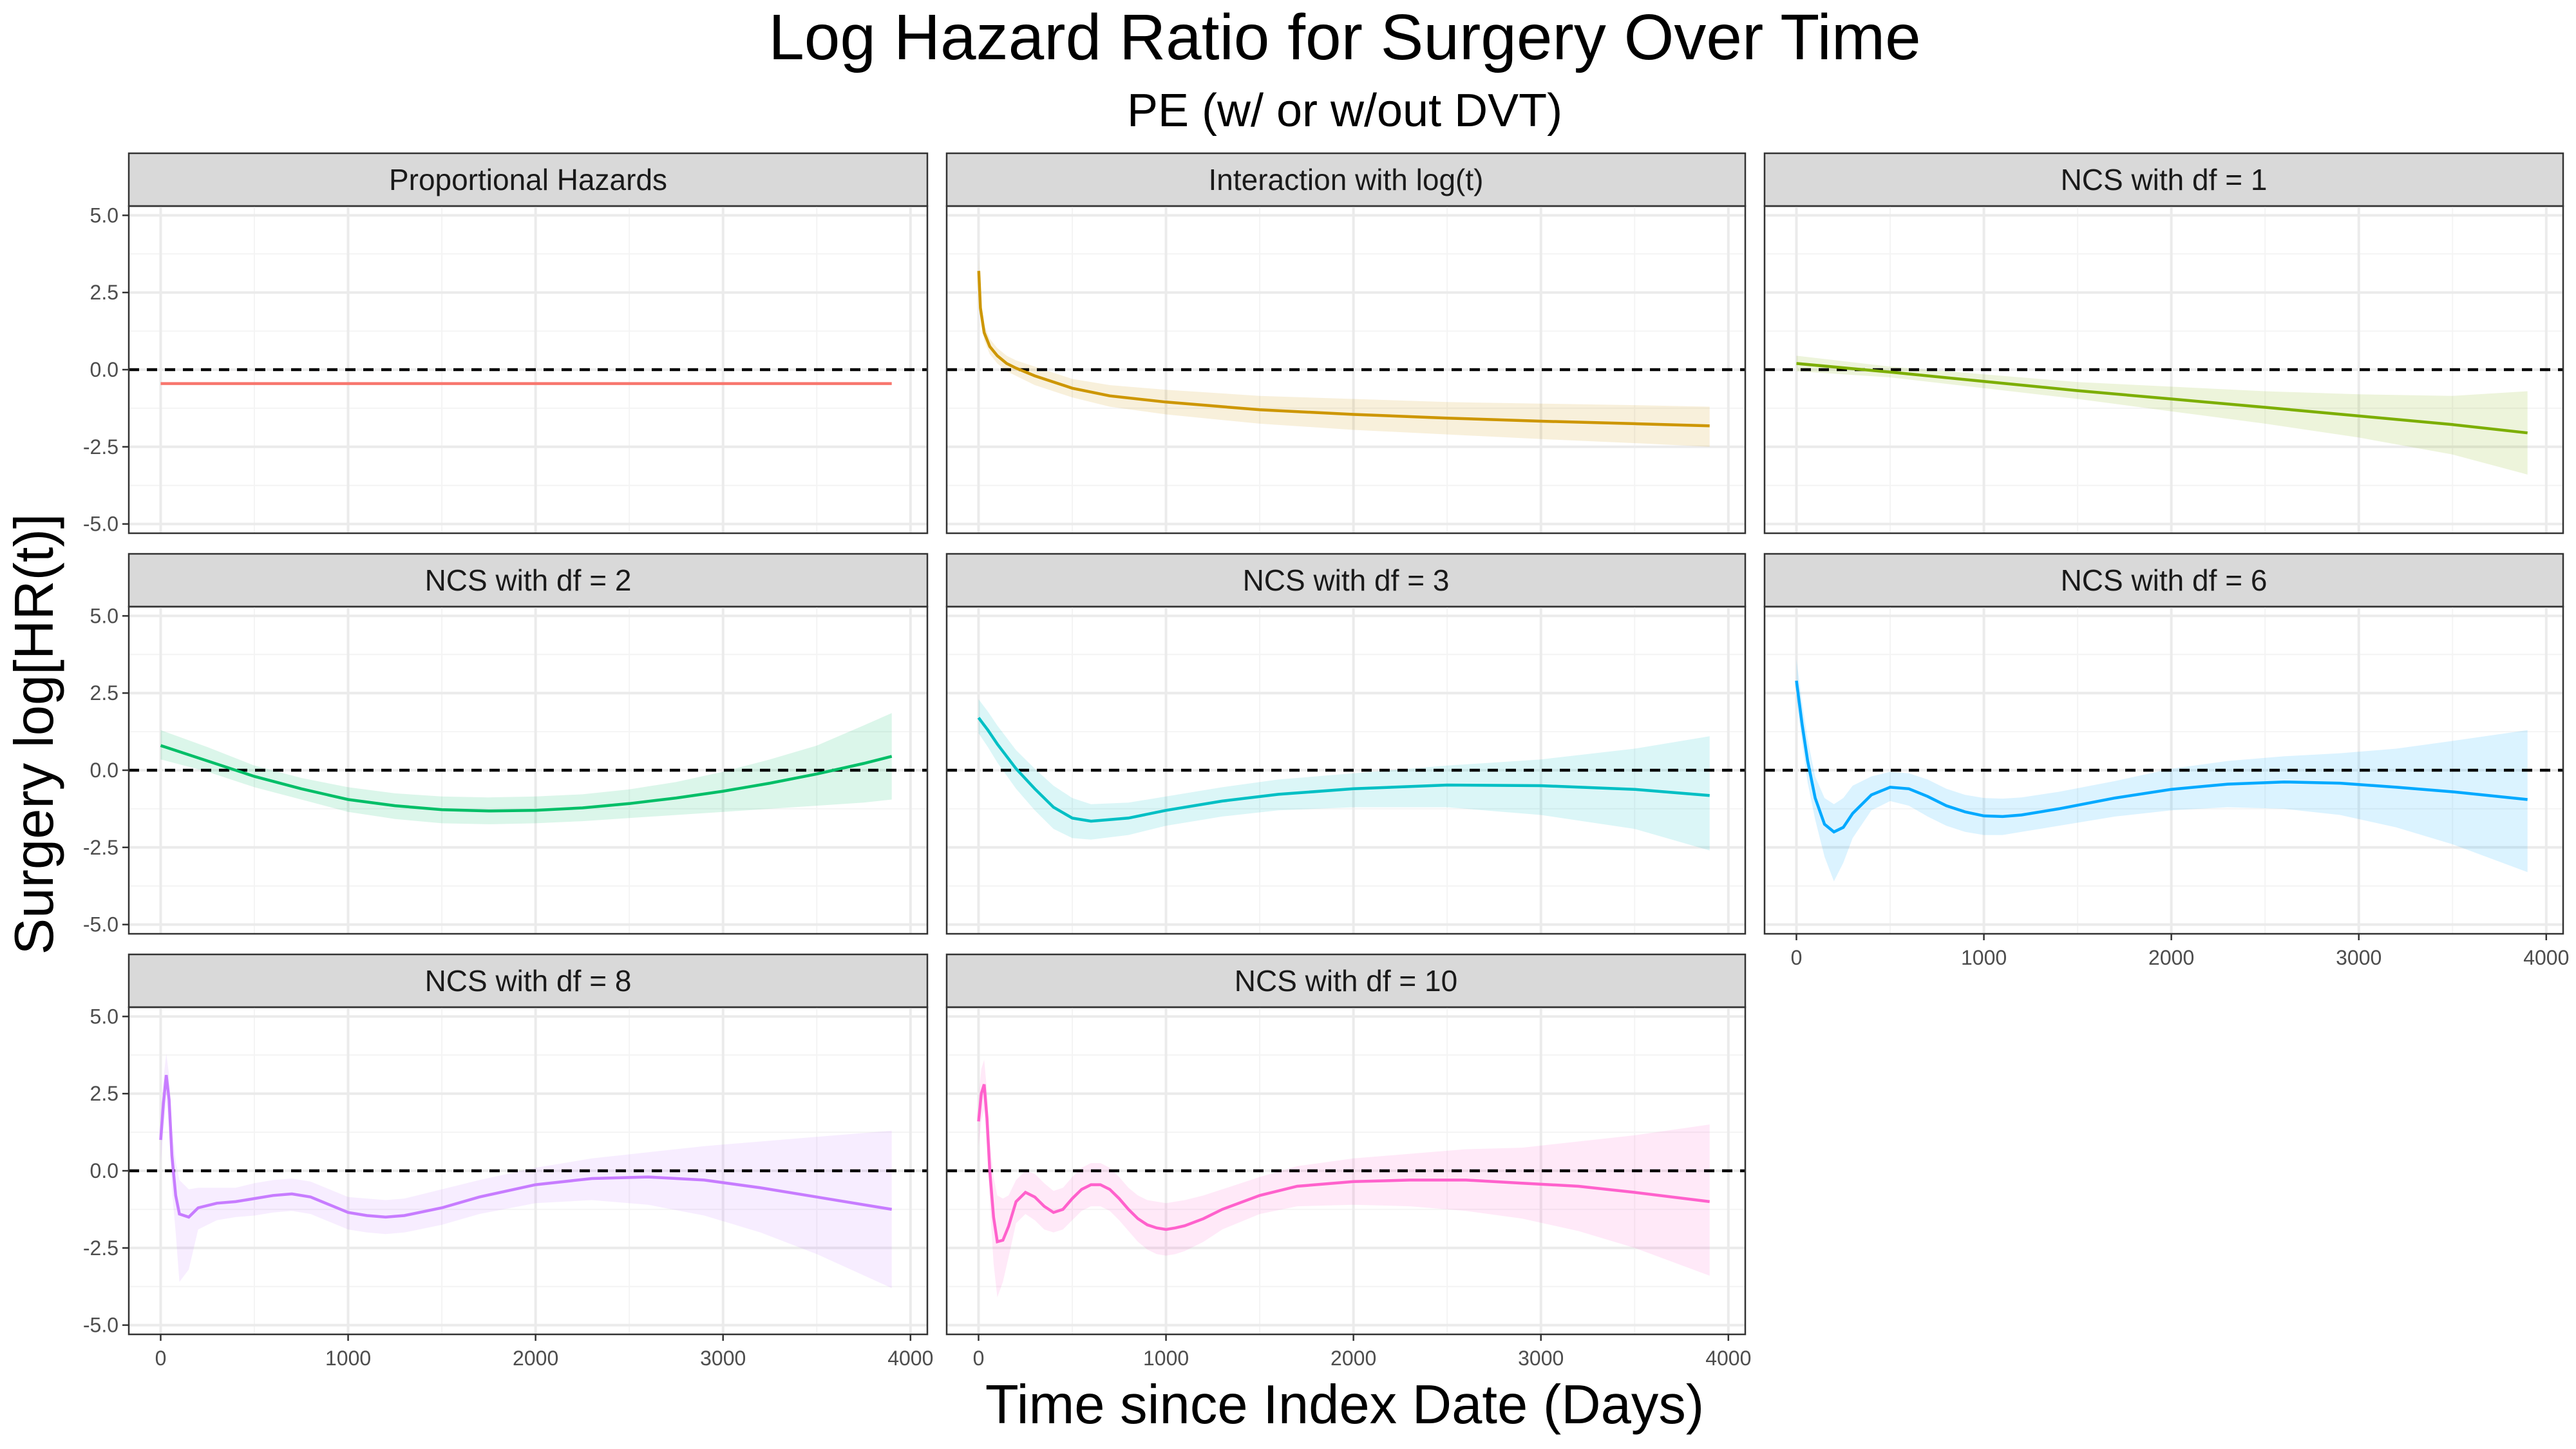  What do you see at coordinates (1345, 111) in the screenshot?
I see `chart-subtitle: PE (w/ or w/out DVT)` at bounding box center [1345, 111].